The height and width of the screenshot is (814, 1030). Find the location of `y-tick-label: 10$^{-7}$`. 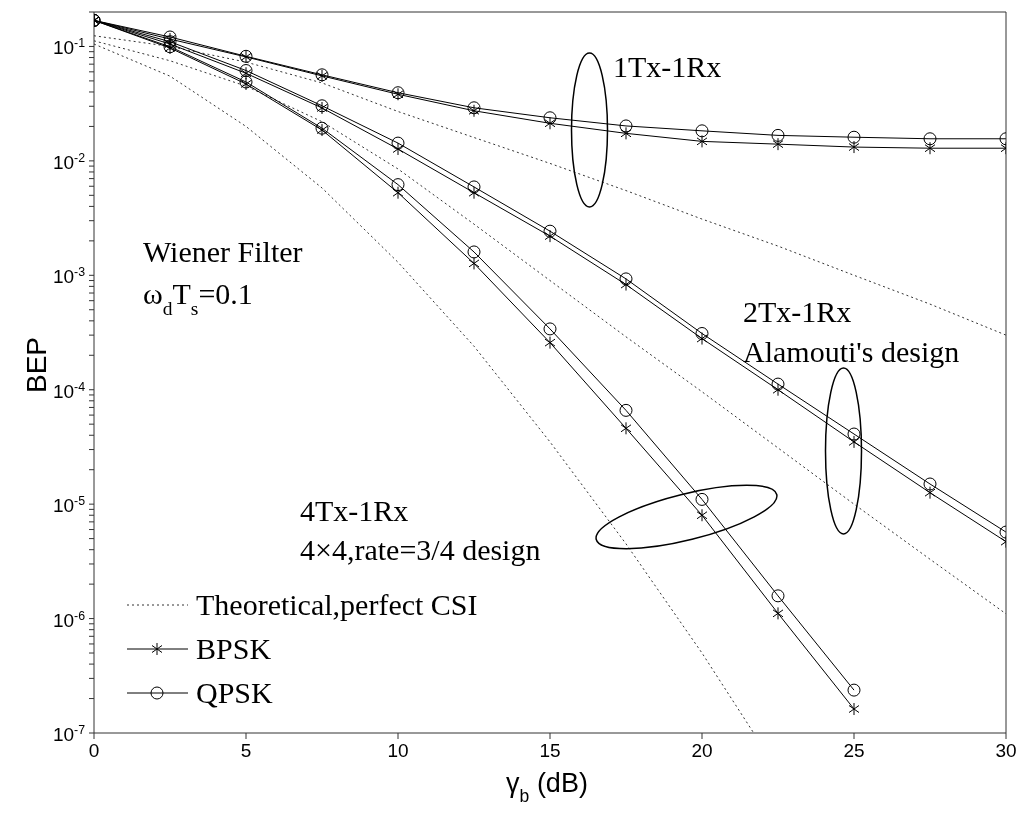

y-tick-label: 10$^{-7}$ is located at coordinates (69, 734).